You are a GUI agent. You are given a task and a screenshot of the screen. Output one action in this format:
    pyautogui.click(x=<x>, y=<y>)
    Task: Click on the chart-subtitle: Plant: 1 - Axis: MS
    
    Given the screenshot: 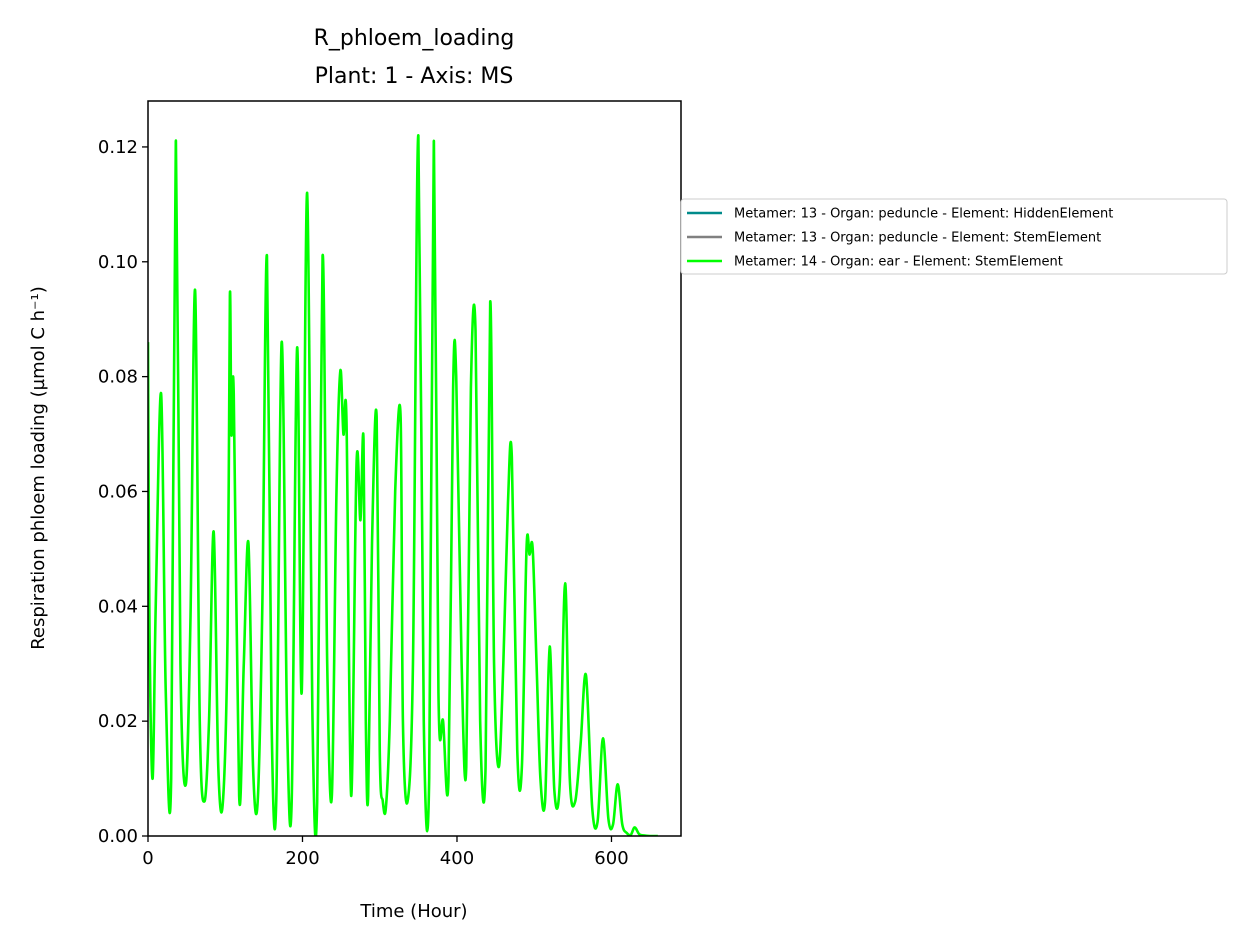 What is the action you would take?
    pyautogui.click(x=414, y=76)
    